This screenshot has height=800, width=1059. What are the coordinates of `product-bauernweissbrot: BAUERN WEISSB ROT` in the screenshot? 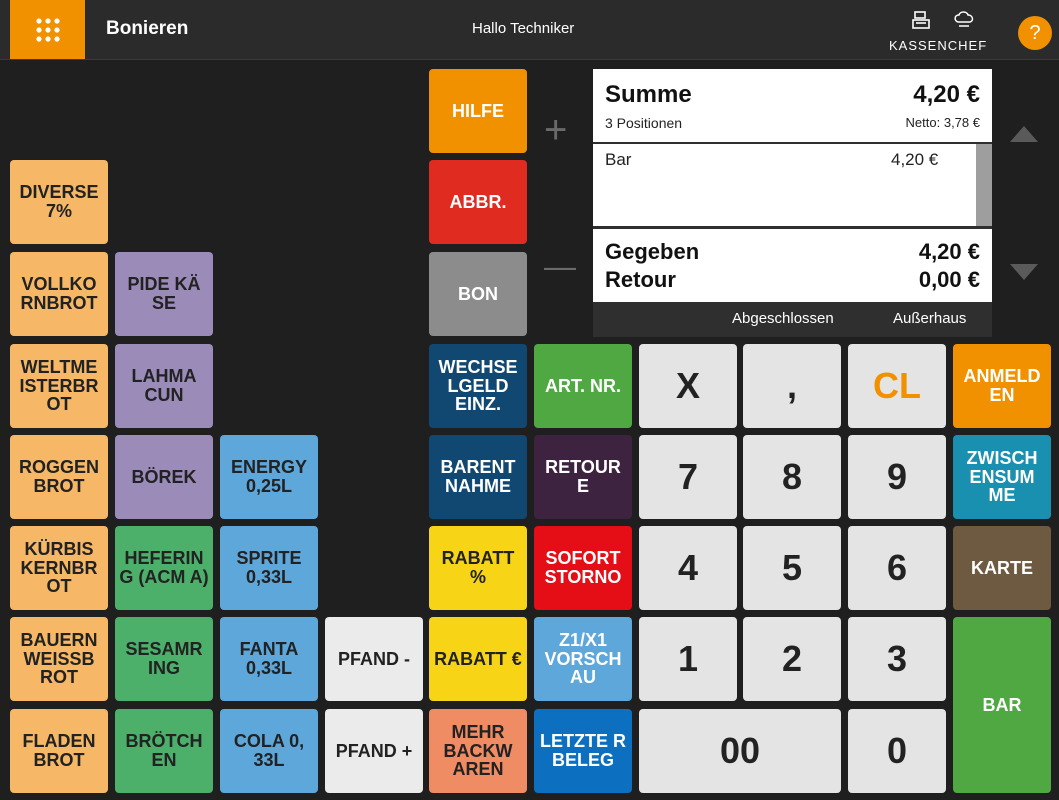 It's located at (59, 659).